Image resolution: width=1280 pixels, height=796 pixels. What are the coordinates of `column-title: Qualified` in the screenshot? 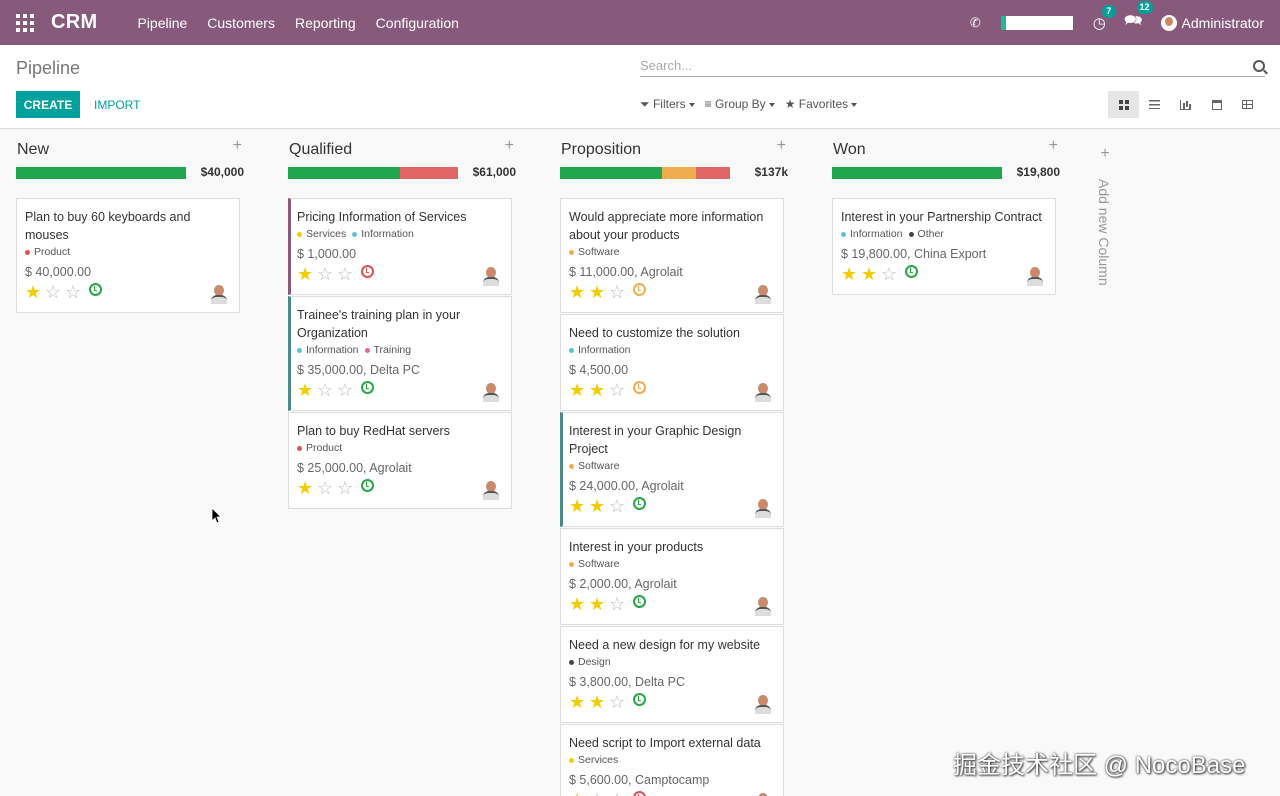 It's located at (321, 149).